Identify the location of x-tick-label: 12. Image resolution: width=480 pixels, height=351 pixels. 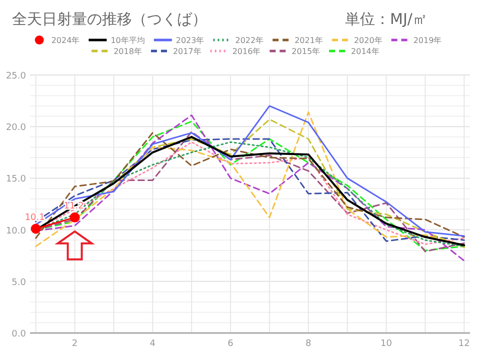
(464, 344).